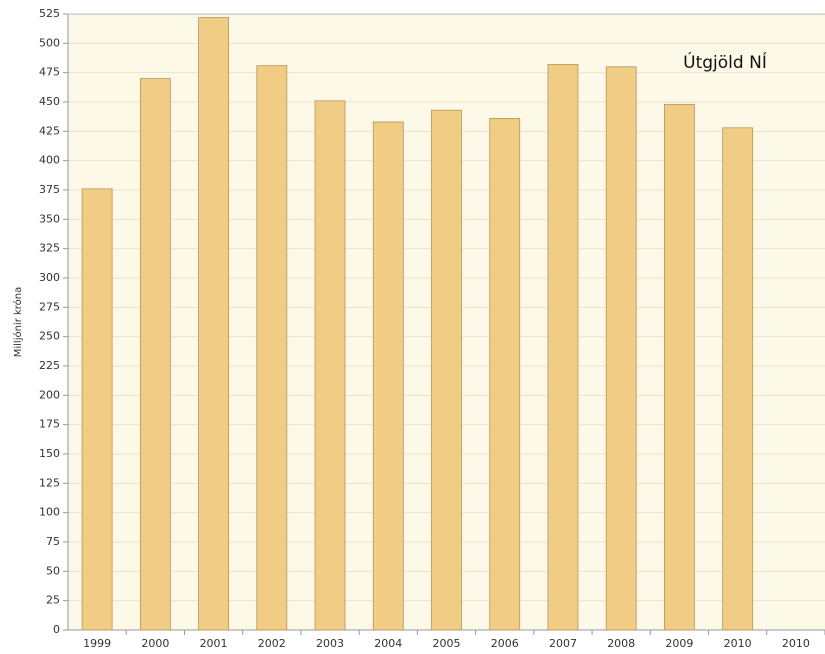 This screenshot has width=825, height=654. I want to click on y-tick-label: 225, so click(49, 365).